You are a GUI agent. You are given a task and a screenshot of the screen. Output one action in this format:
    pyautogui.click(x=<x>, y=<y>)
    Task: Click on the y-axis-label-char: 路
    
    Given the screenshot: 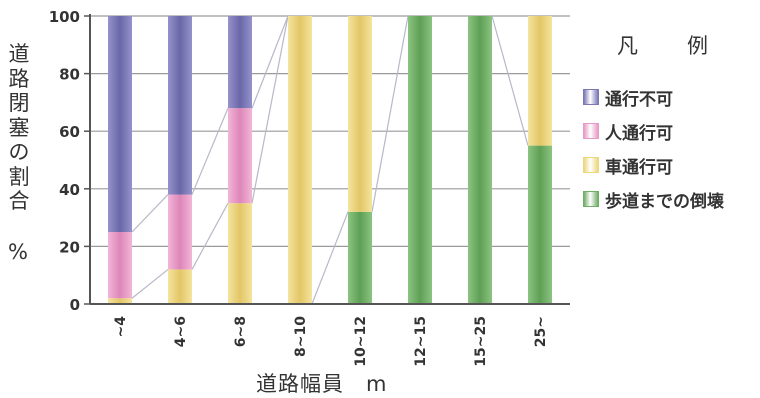 What is the action you would take?
    pyautogui.click(x=19, y=78)
    